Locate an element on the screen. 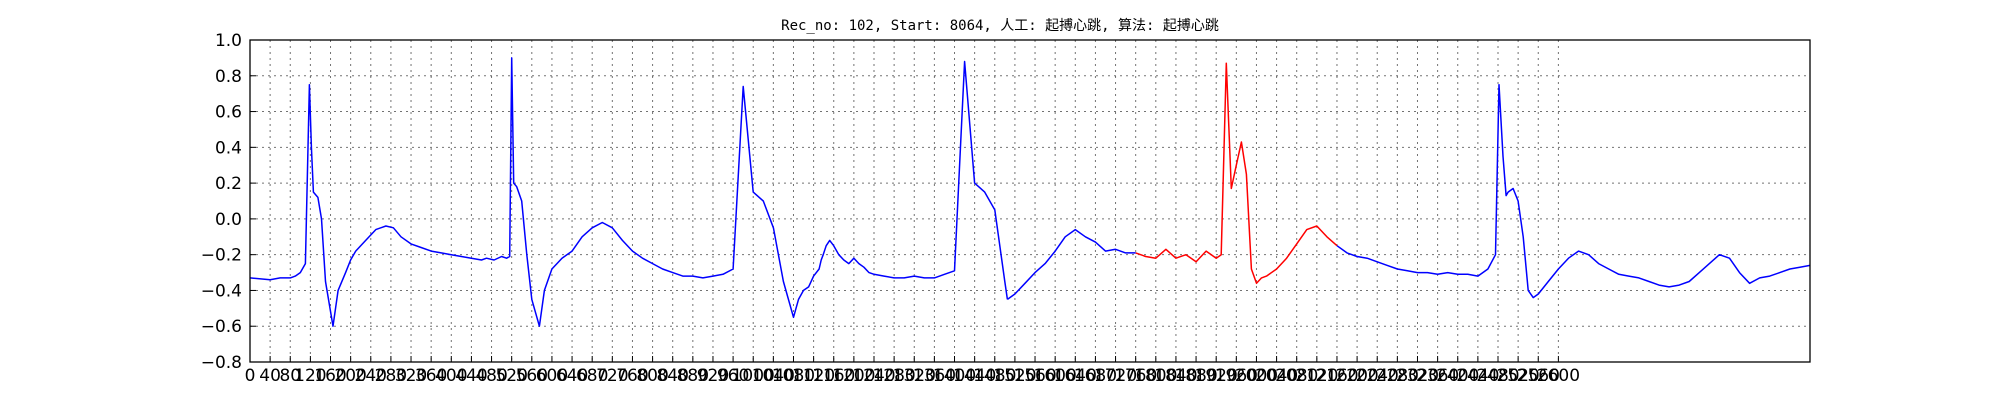 This screenshot has height=400, width=2000. y-tick-label: 0.4 is located at coordinates (228, 148).